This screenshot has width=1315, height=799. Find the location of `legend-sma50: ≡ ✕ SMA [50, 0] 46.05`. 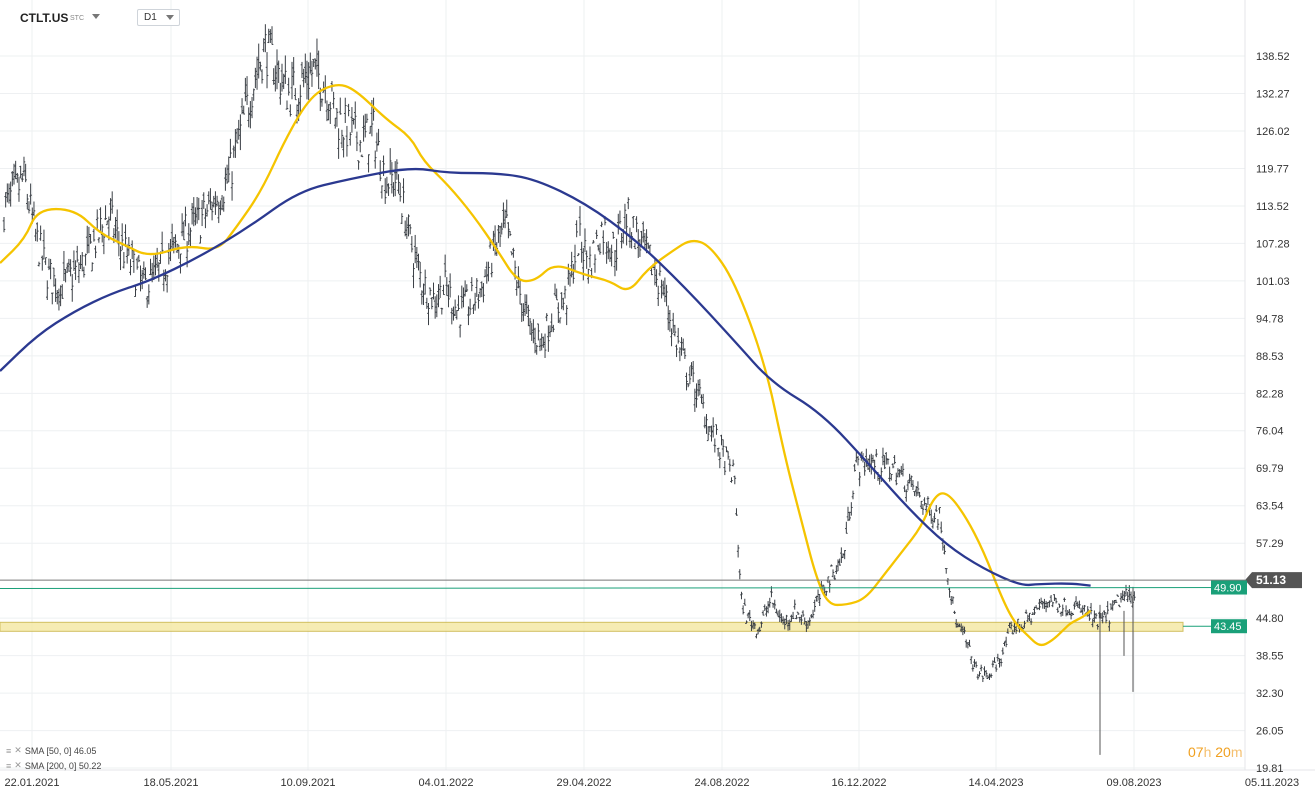

legend-sma50: ≡ ✕ SMA [50, 0] 46.05 is located at coordinates (51, 750).